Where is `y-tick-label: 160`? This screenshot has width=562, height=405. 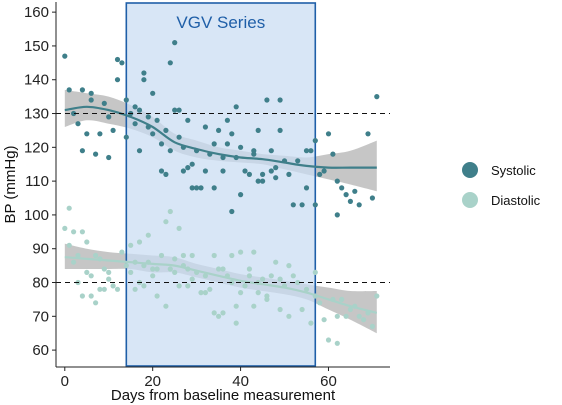
y-tick-label: 160 is located at coordinates (36, 12).